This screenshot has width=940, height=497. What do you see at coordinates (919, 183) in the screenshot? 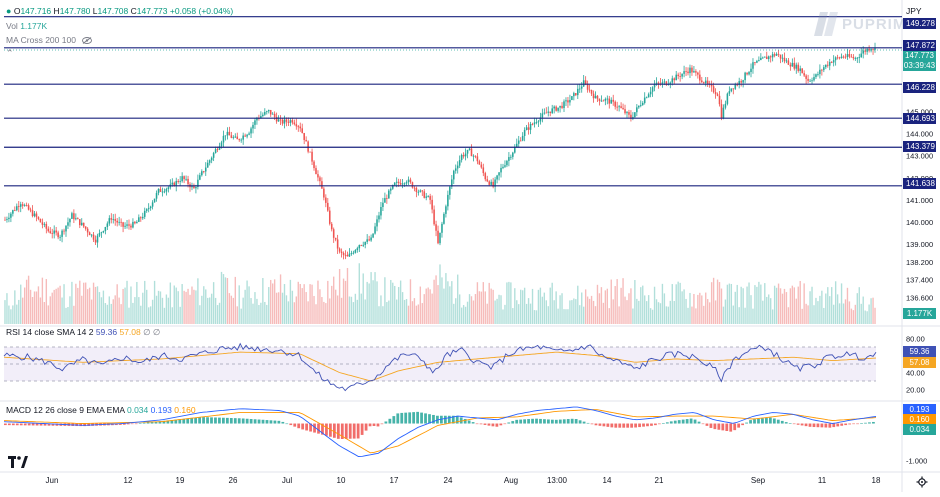
I see `level-tag-141638: 141.638` at bounding box center [919, 183].